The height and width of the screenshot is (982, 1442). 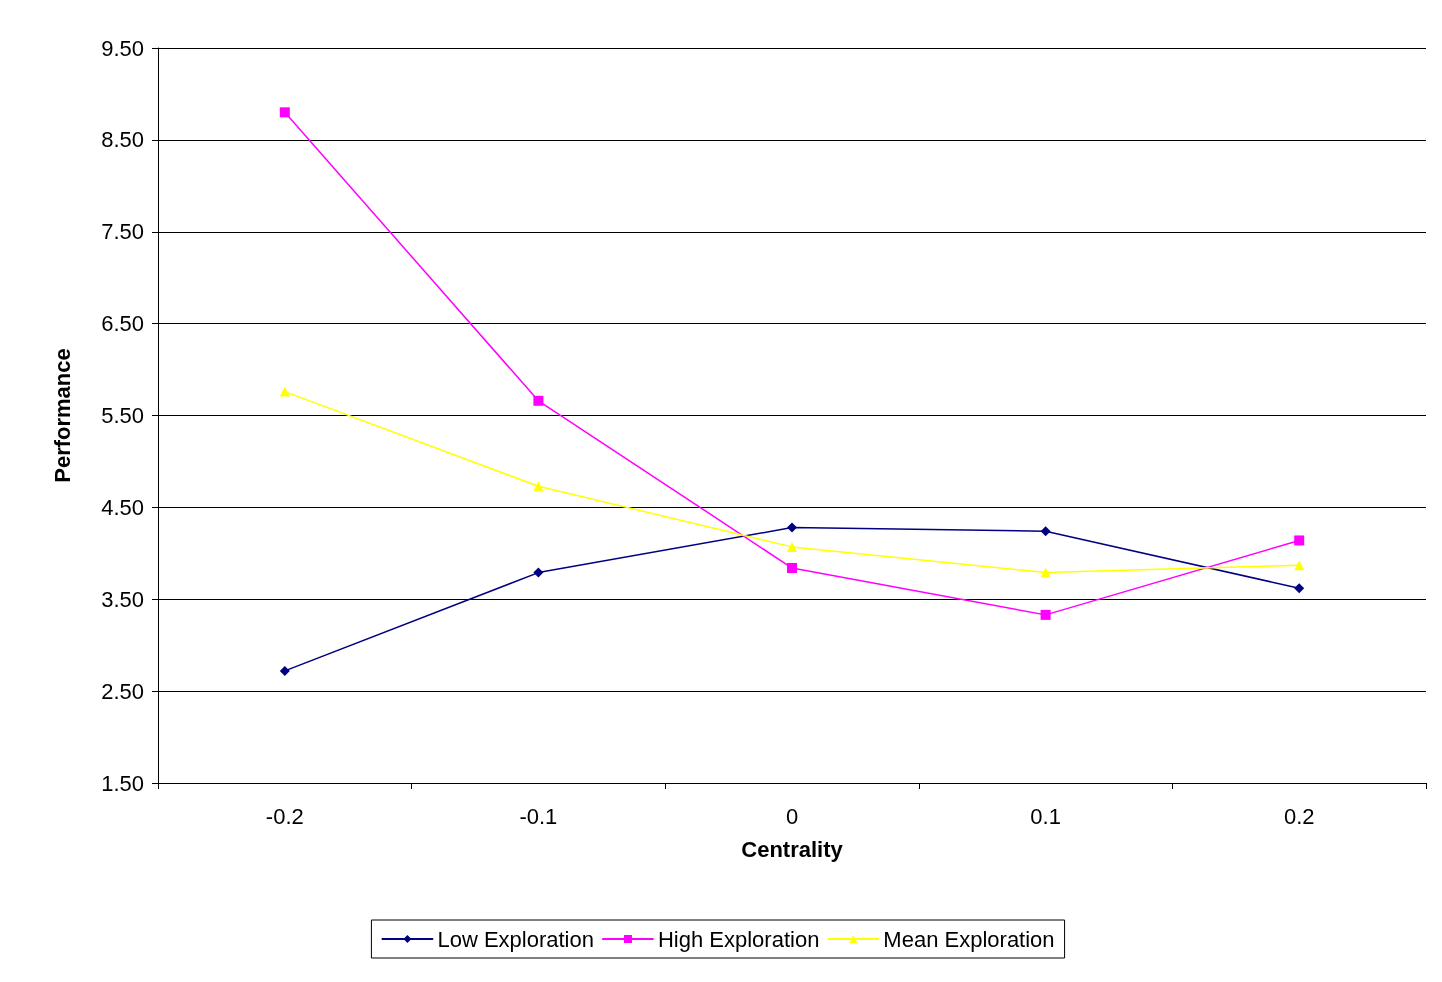 What do you see at coordinates (538, 816) in the screenshot?
I see `x-tick-label: -0.1` at bounding box center [538, 816].